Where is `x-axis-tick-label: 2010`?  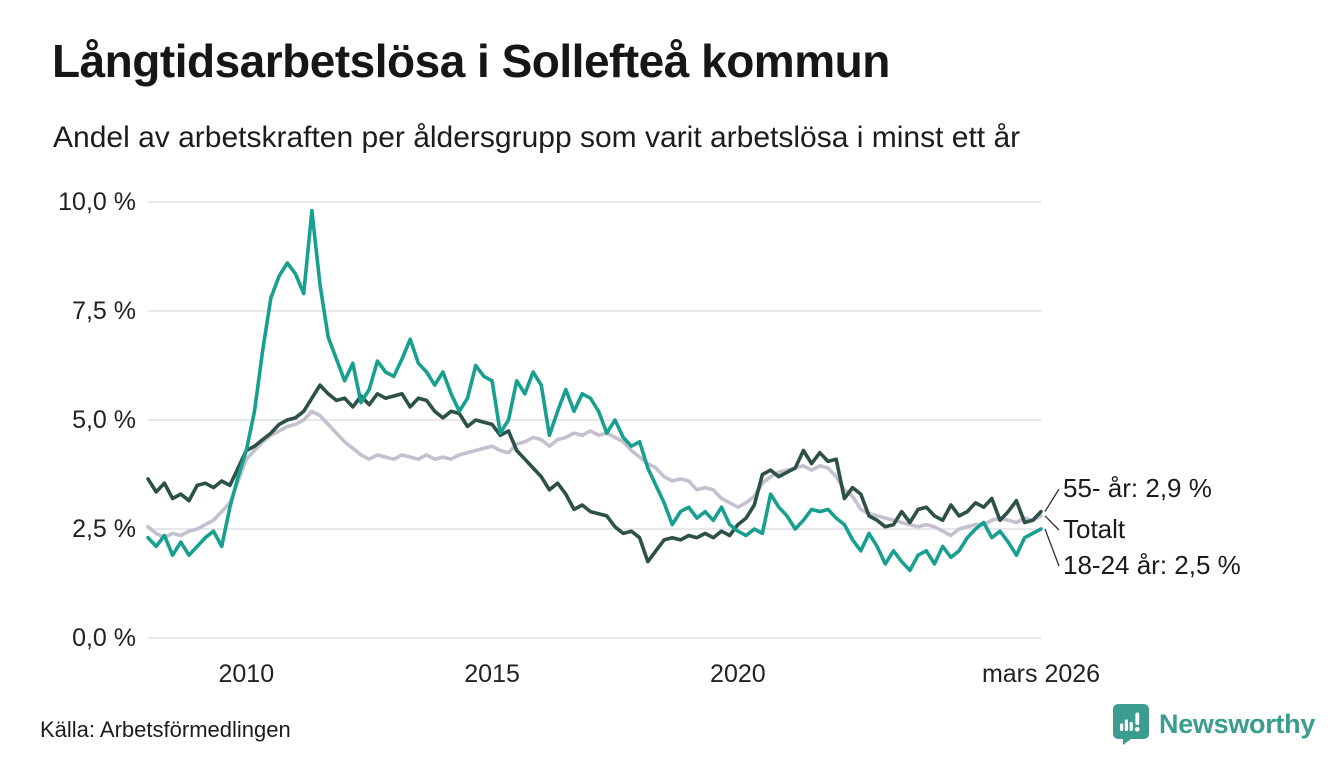 x-axis-tick-label: 2010 is located at coordinates (246, 674).